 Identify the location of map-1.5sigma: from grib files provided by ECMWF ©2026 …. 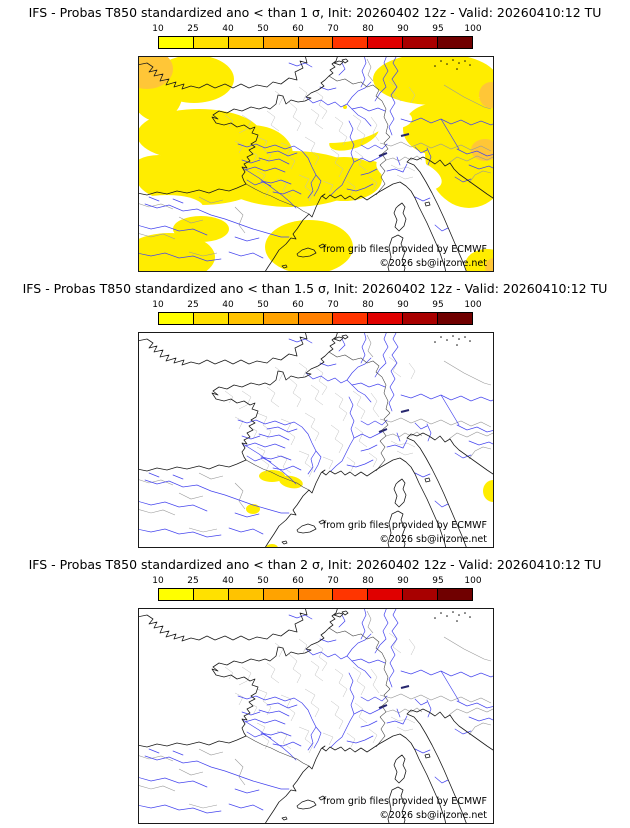
(316, 440).